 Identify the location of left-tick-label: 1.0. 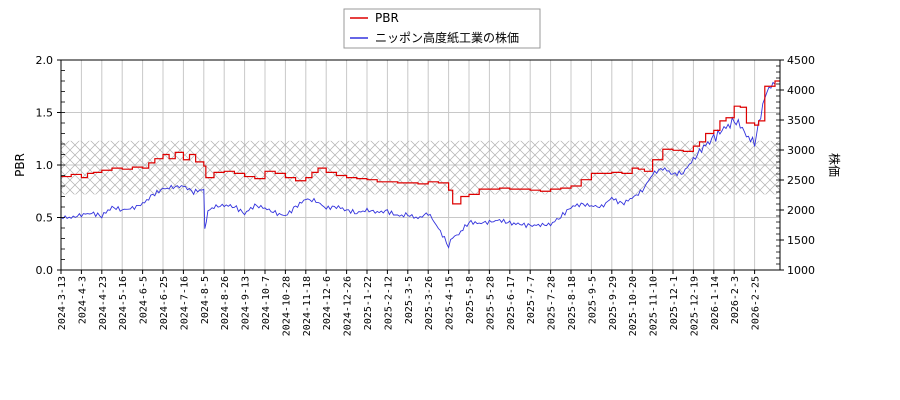
(45, 165).